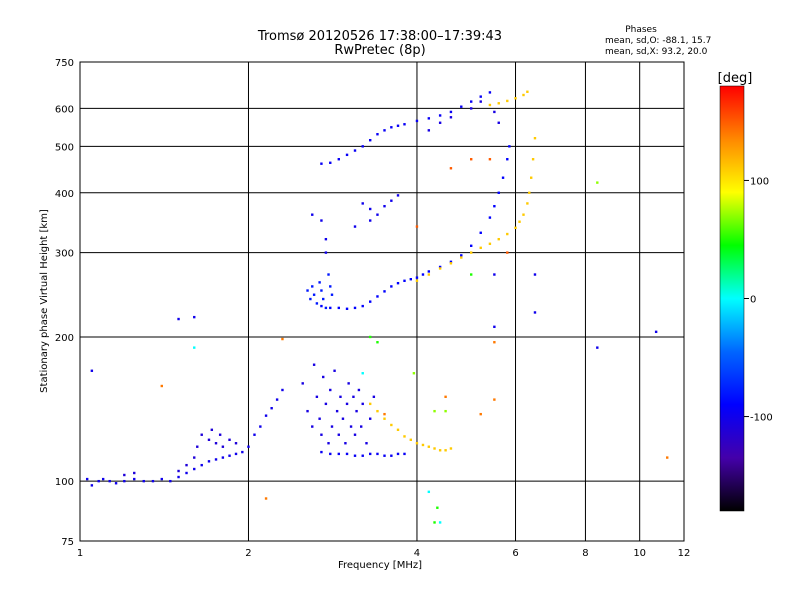  What do you see at coordinates (248, 553) in the screenshot?
I see `x-tick-label: 2` at bounding box center [248, 553].